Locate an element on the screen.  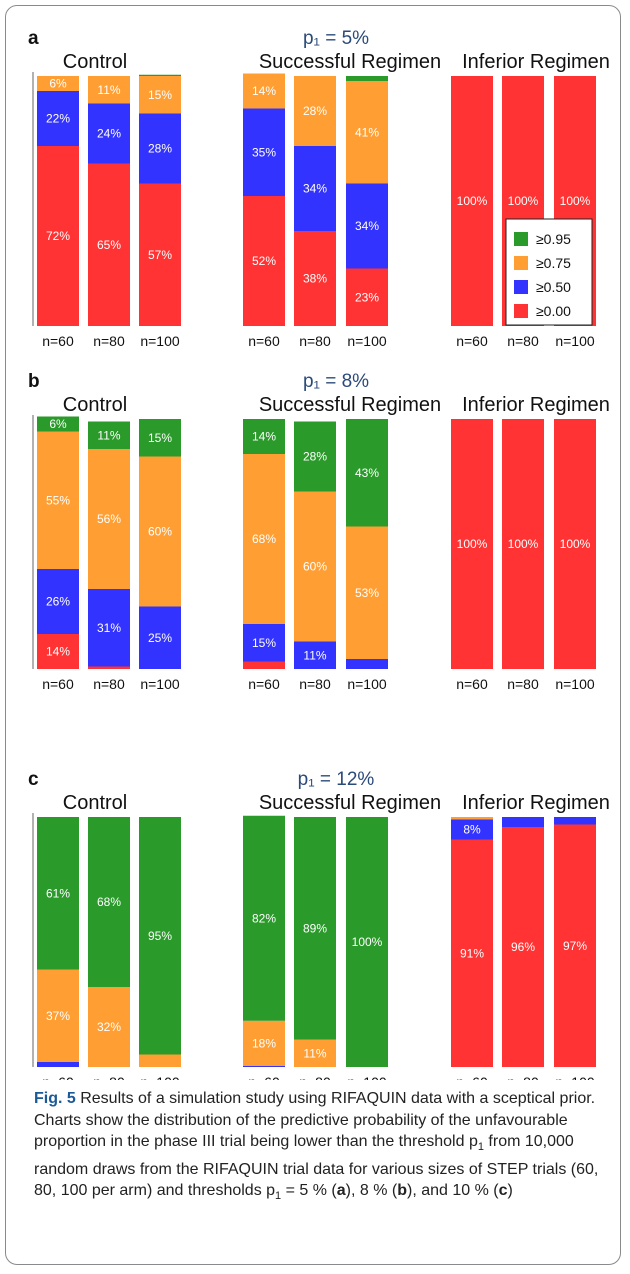
data-label-a-1-1-1: 34% is located at coordinates (315, 189).